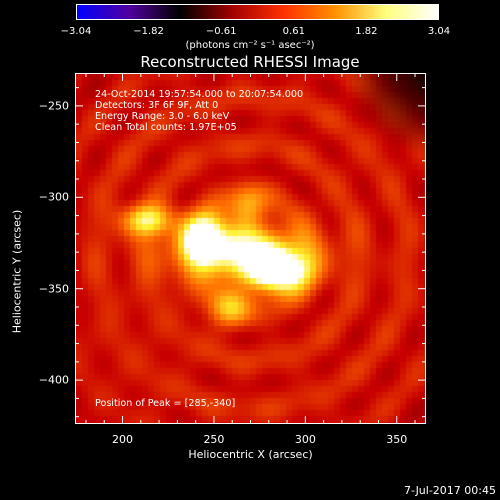 This screenshot has height=500, width=500. I want to click on annotation-detectors: Detectors: 3F 6F 9F, Att 0, so click(157, 105).